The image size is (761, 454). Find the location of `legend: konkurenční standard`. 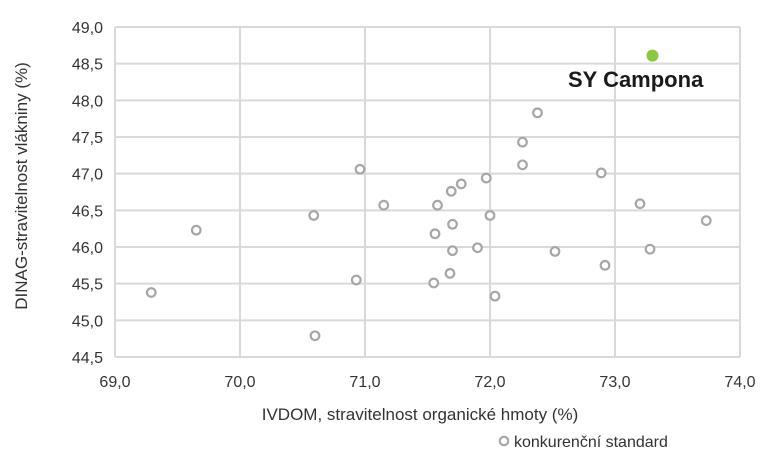

legend: konkurenční standard is located at coordinates (583, 442).